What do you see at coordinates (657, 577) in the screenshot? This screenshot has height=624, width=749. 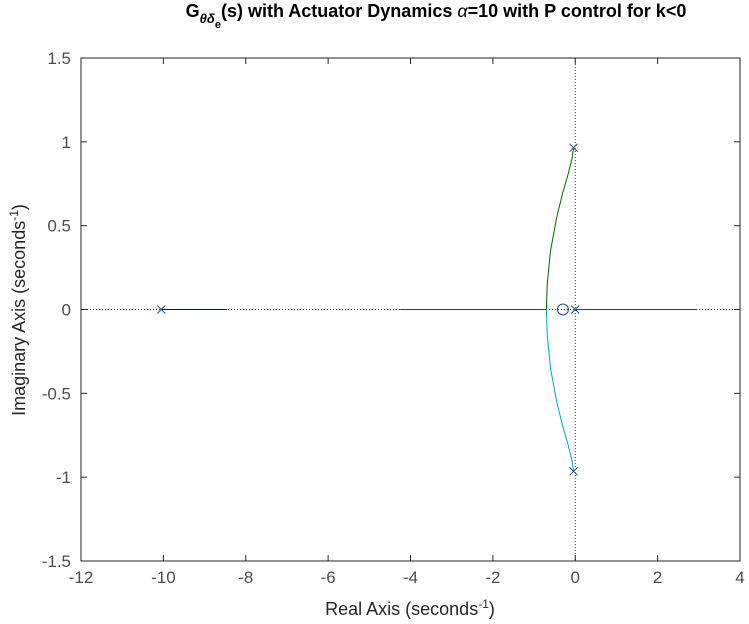 I see `x-tick-label: 2` at bounding box center [657, 577].